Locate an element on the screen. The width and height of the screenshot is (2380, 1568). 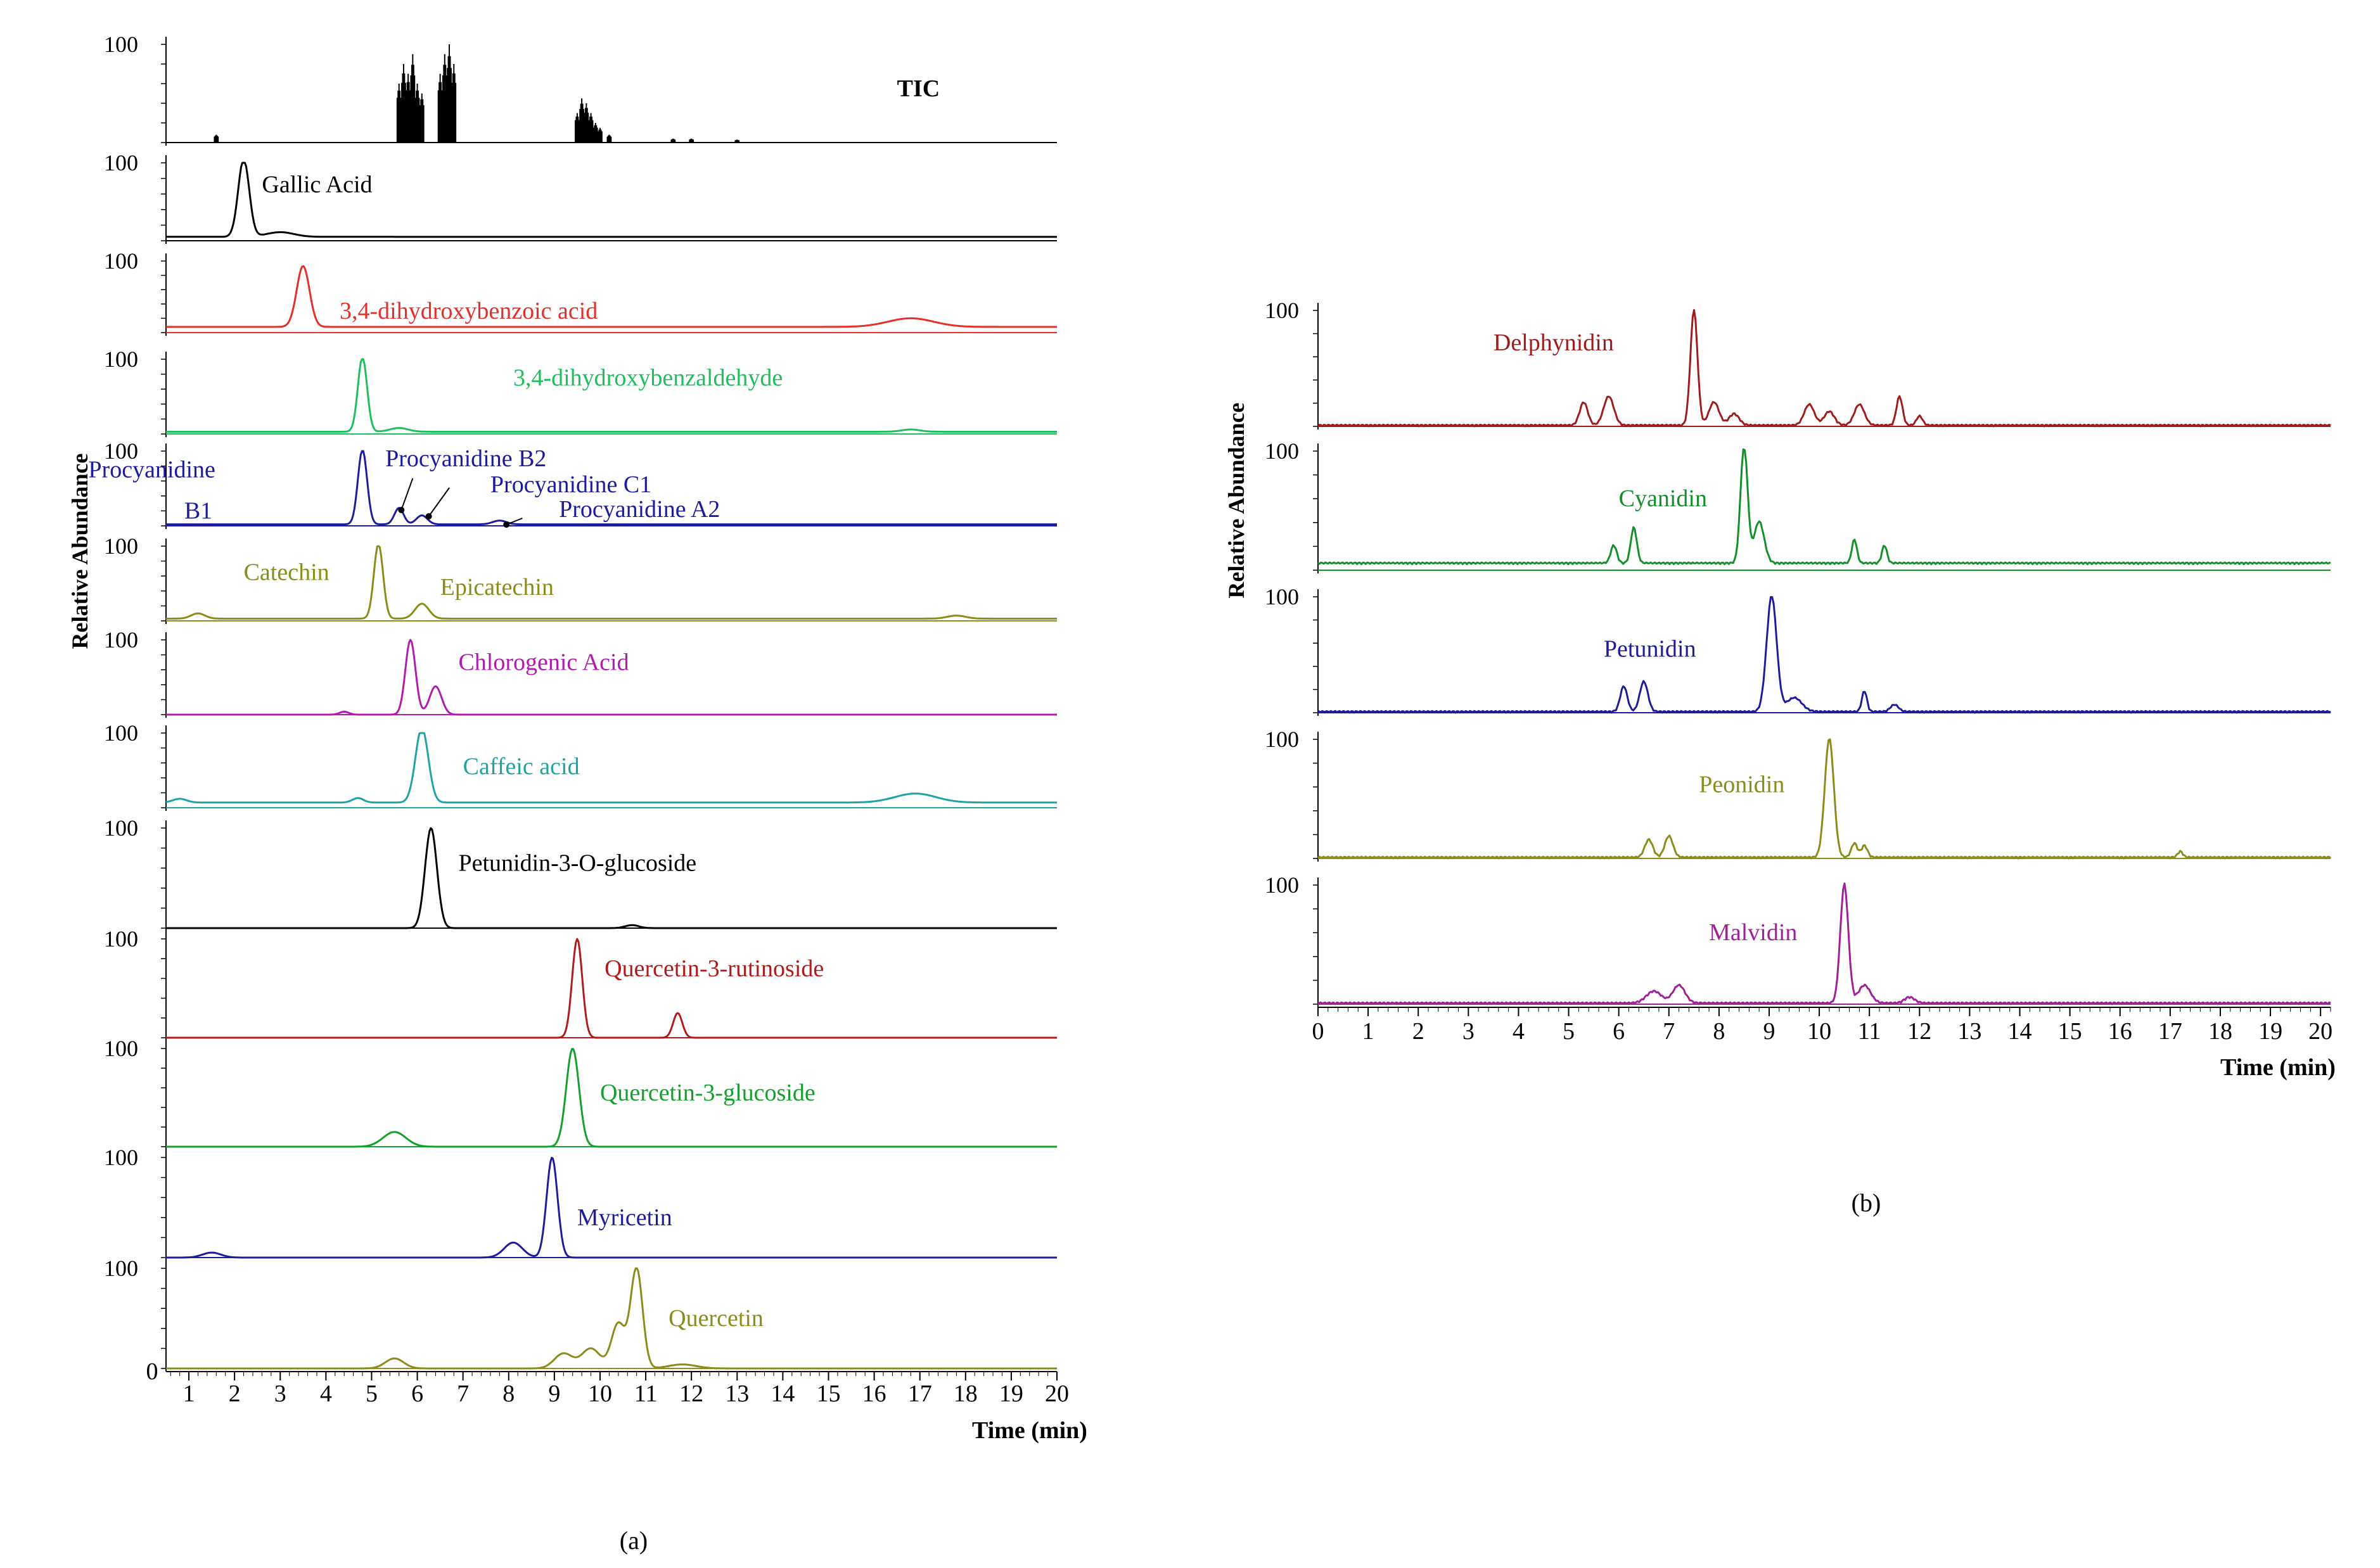
panel-a-label: (a) is located at coordinates (634, 1540).